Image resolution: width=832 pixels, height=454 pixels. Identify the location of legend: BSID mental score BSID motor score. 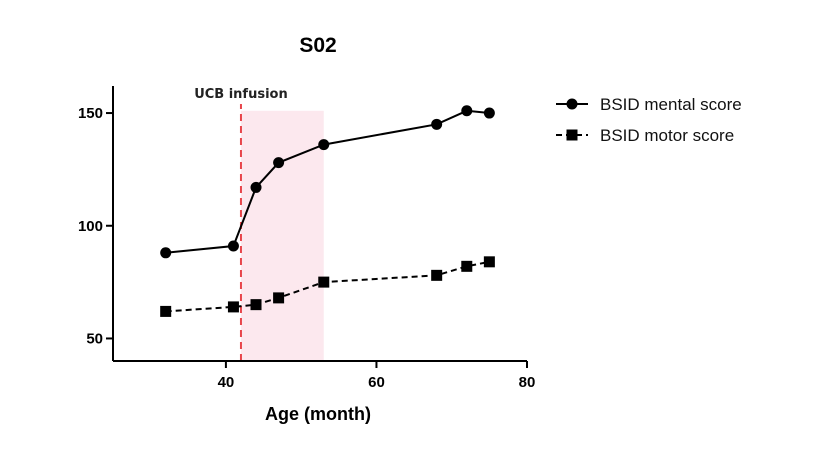
(649, 120).